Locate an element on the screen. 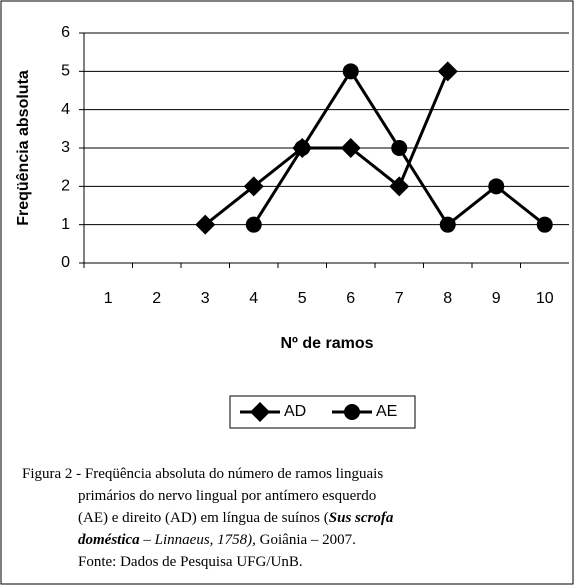 The height and width of the screenshot is (585, 575). x-tick-label: 1 is located at coordinates (108, 298).